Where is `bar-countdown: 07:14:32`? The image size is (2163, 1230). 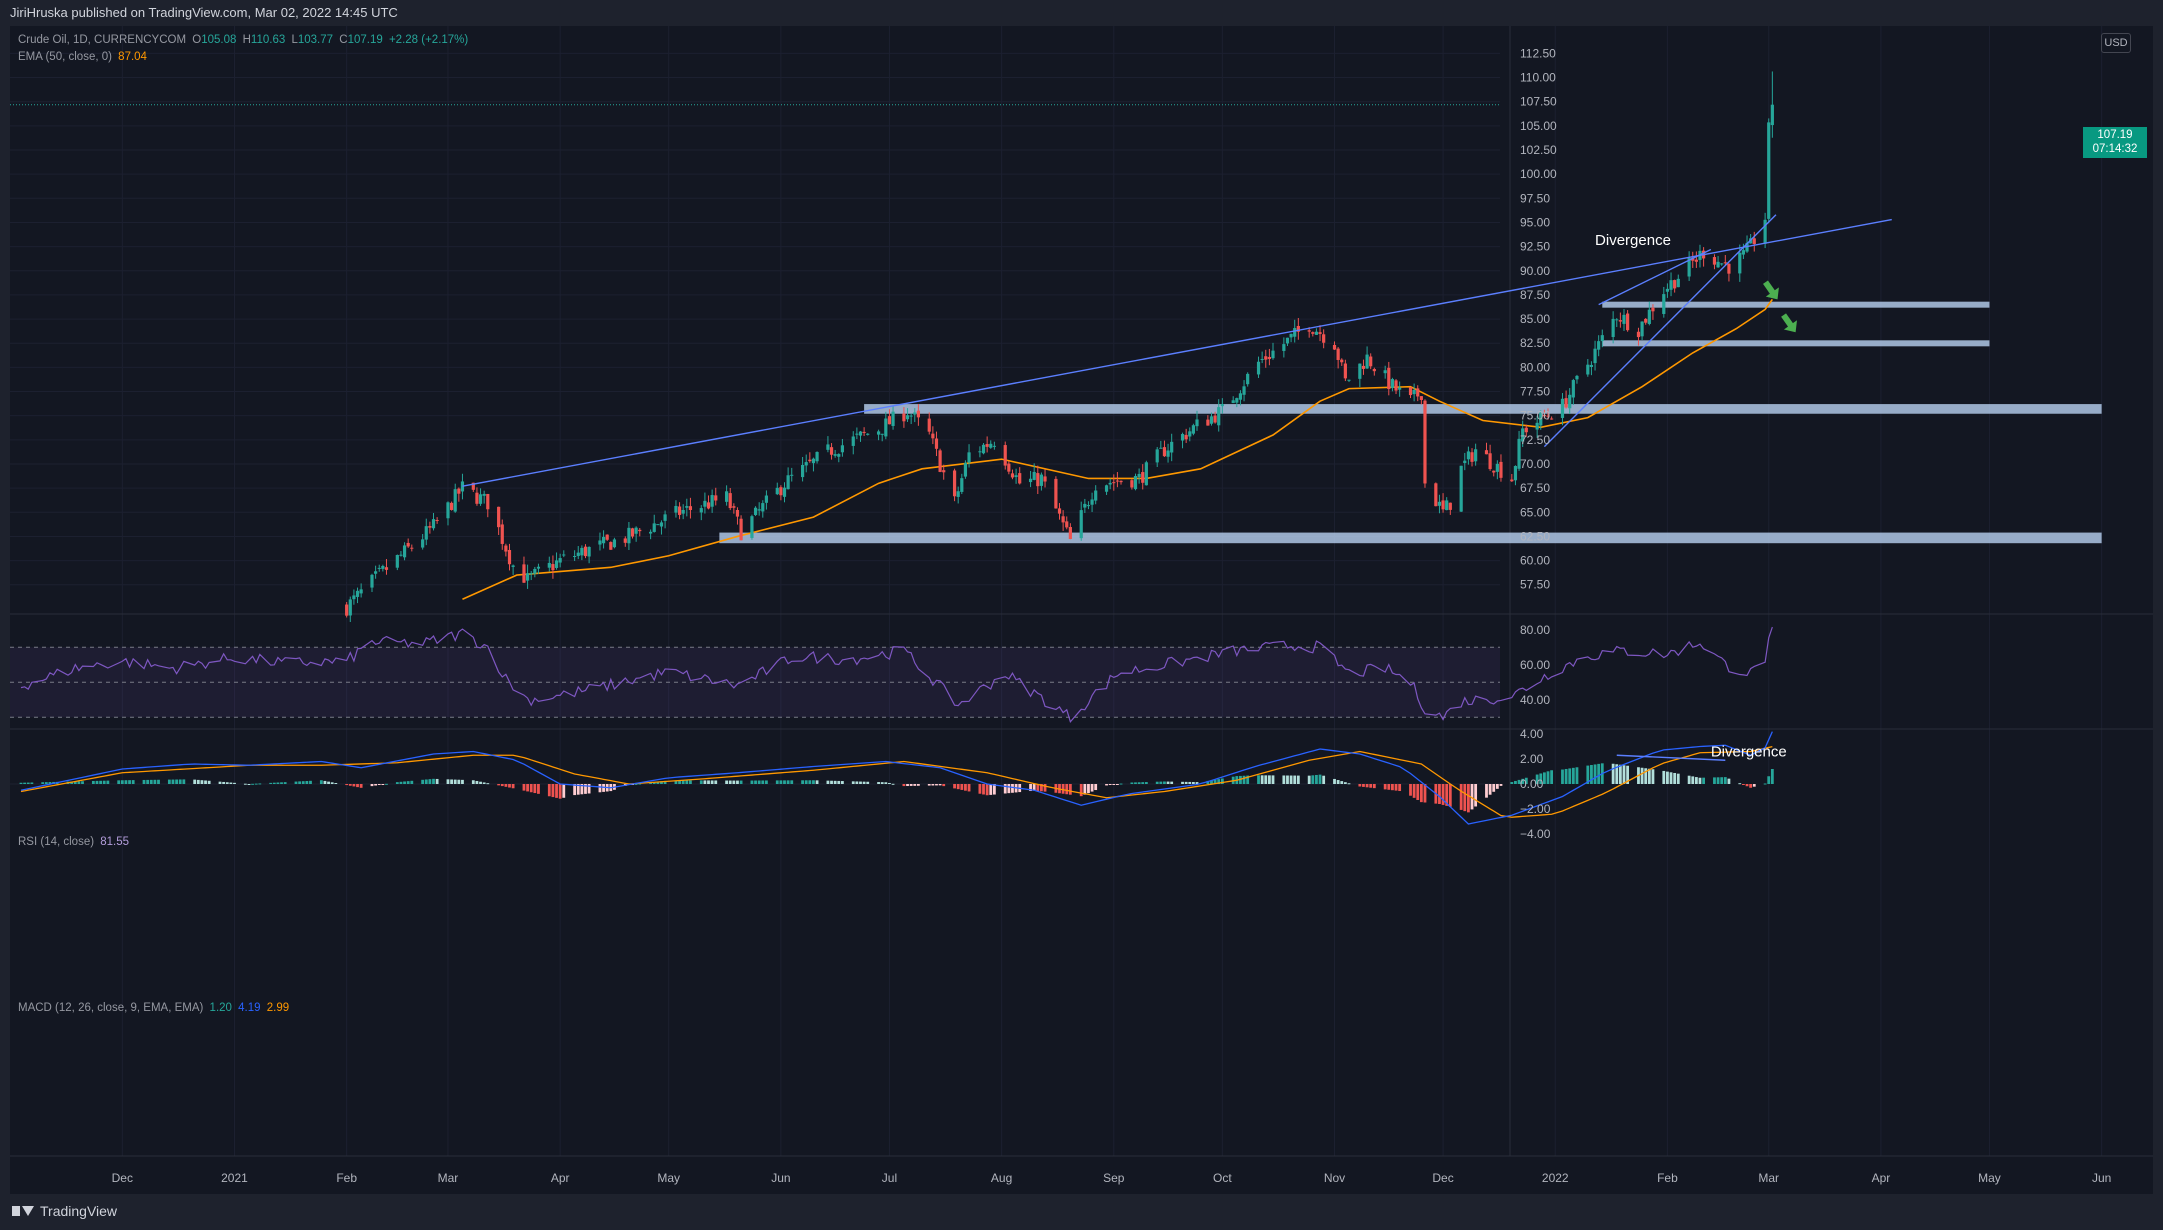
bar-countdown: 07:14:32 is located at coordinates (2115, 149).